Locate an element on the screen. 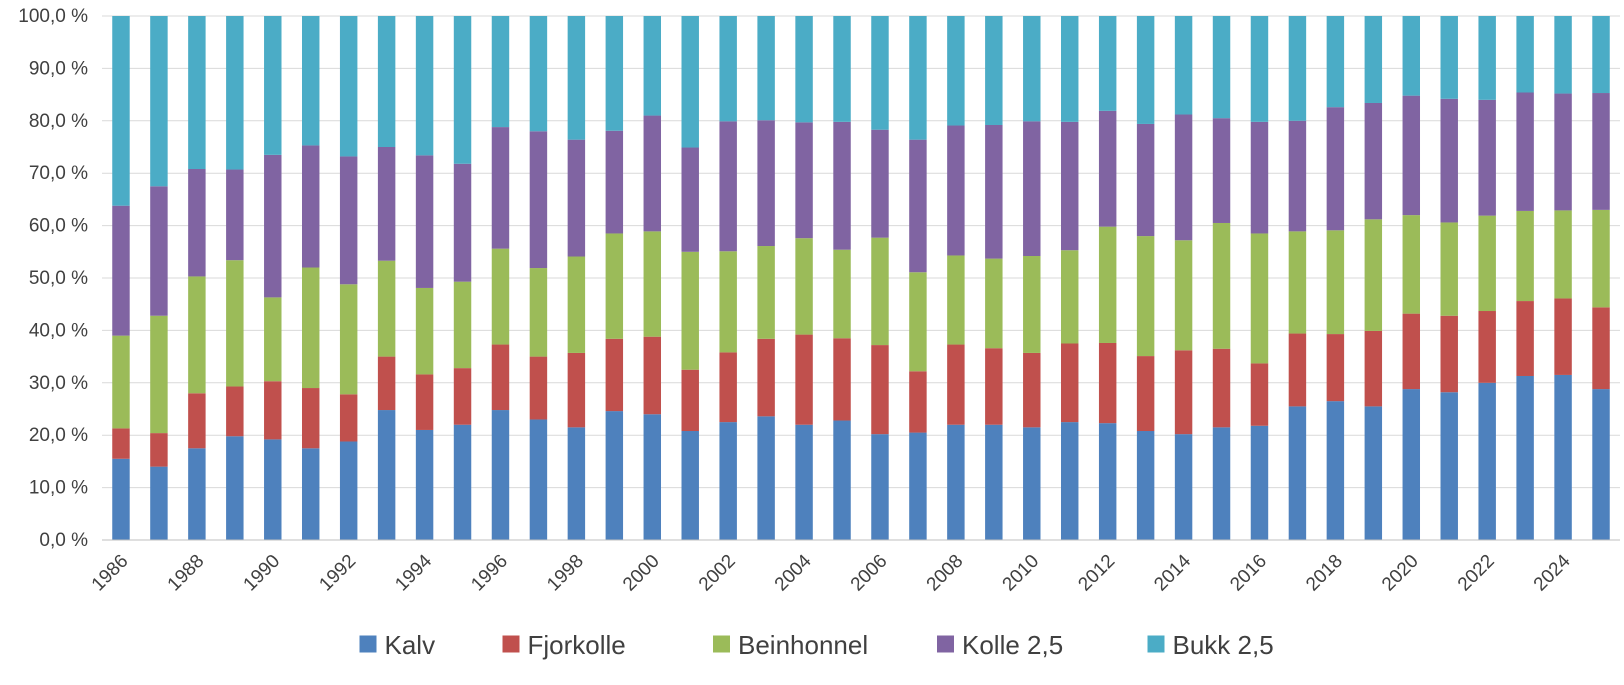  bar-stack-2004 is located at coordinates (804, 278).